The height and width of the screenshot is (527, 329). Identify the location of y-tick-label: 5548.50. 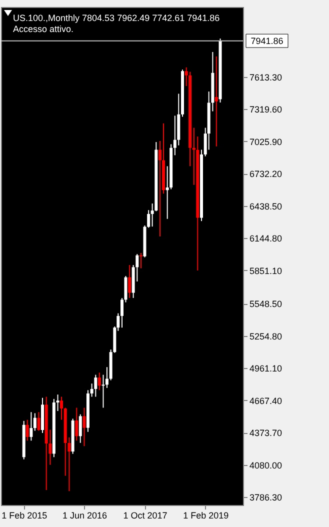
(266, 304).